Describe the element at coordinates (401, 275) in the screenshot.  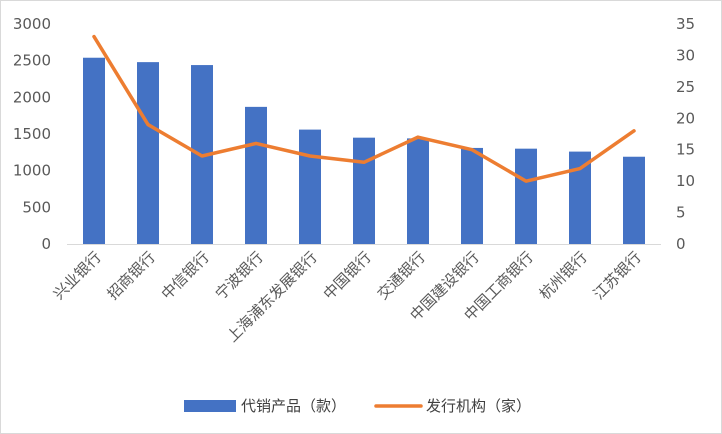
I see `category-label: 交通银行` at that location.